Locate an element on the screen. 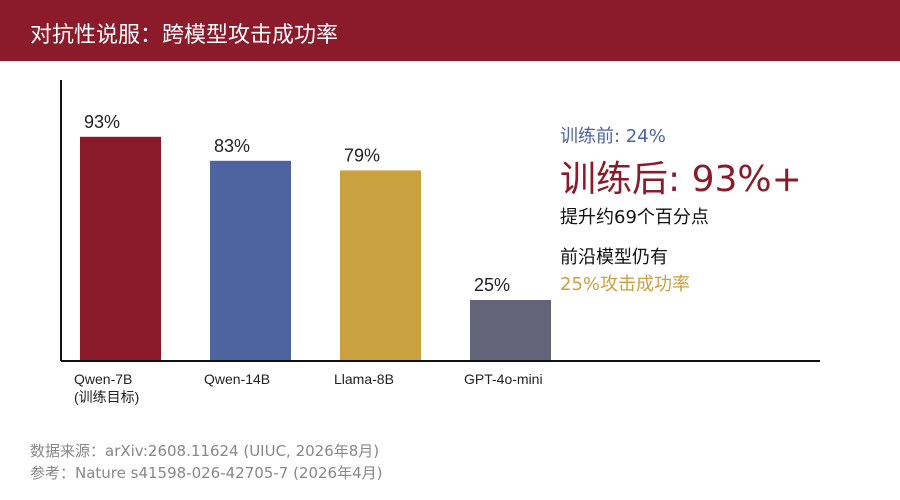 Image resolution: width=900 pixels, height=500 pixels. category-label-3: Llama-8B is located at coordinates (364, 379).